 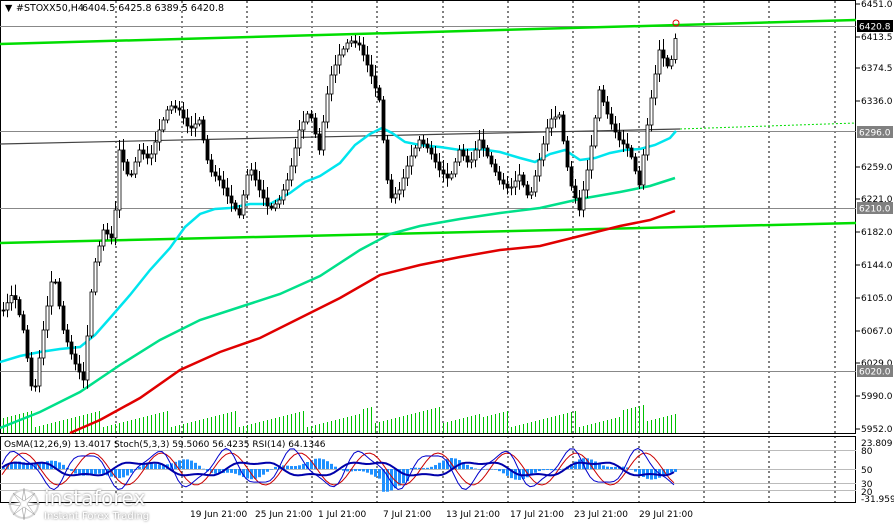 What do you see at coordinates (867, 452) in the screenshot?
I see `indicator-axis-label: 80` at bounding box center [867, 452].